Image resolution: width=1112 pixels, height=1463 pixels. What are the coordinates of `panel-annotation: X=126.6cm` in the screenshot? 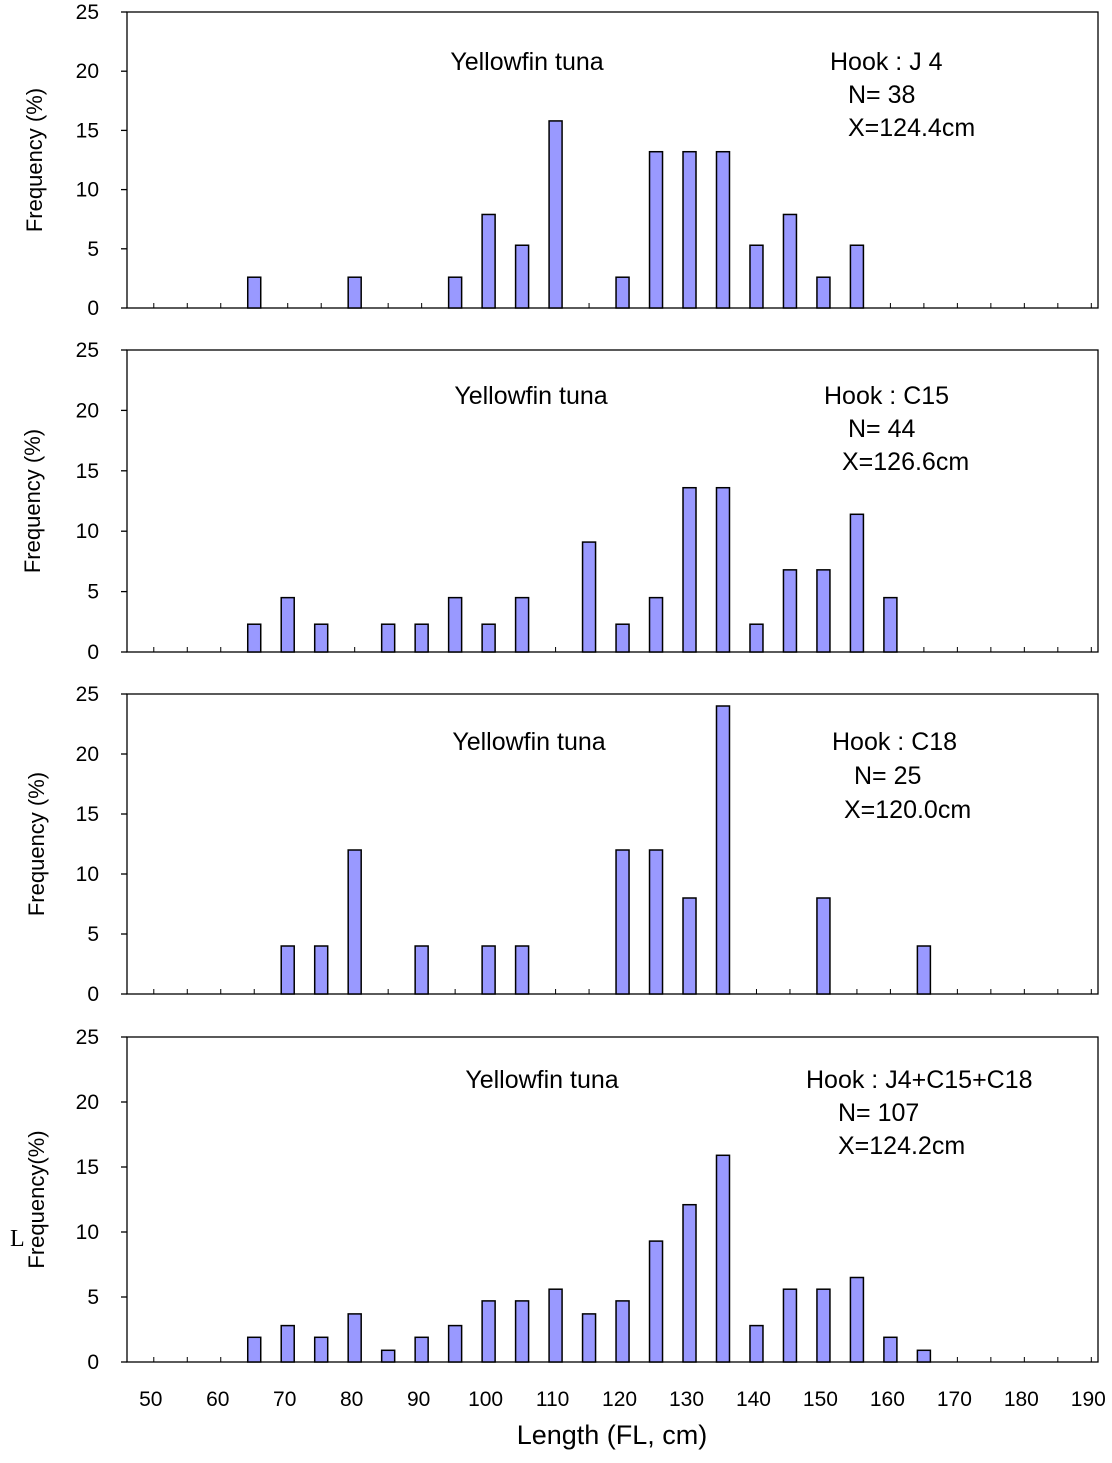 It's located at (905, 462).